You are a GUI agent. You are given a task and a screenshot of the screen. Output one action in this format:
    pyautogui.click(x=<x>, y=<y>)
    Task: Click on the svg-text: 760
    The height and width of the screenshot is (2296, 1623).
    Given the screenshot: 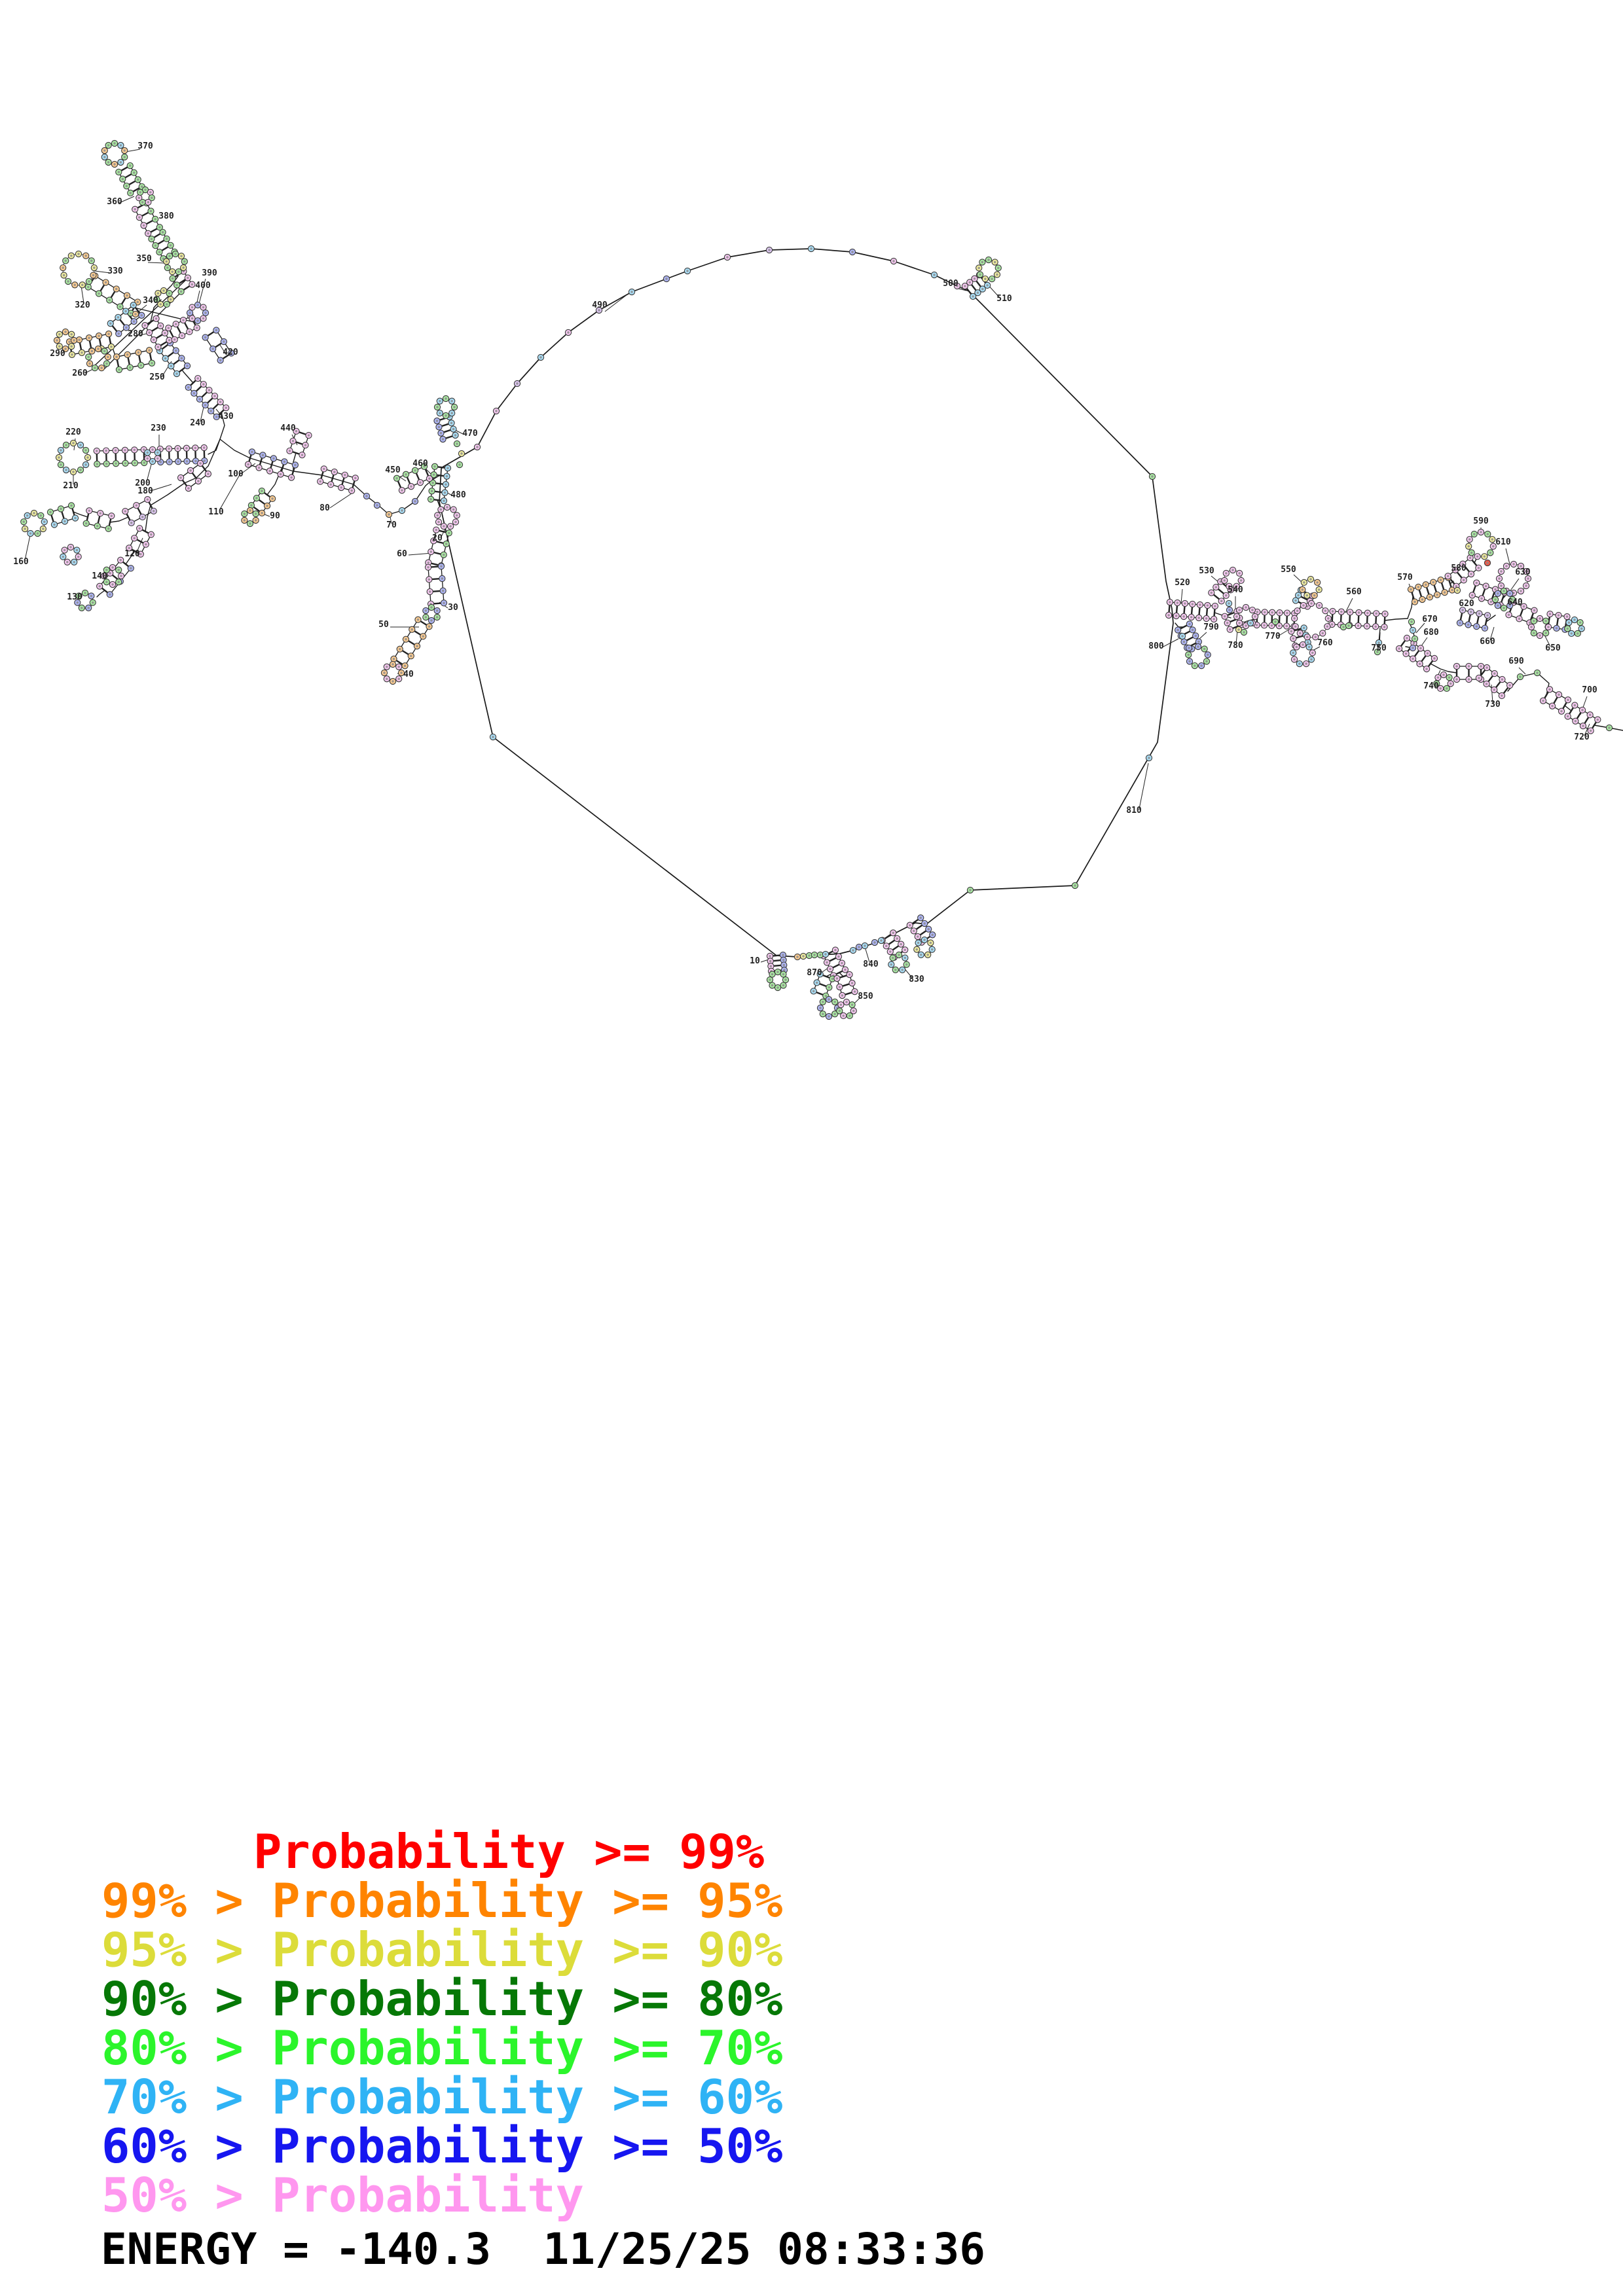 What is the action you would take?
    pyautogui.click(x=1325, y=643)
    